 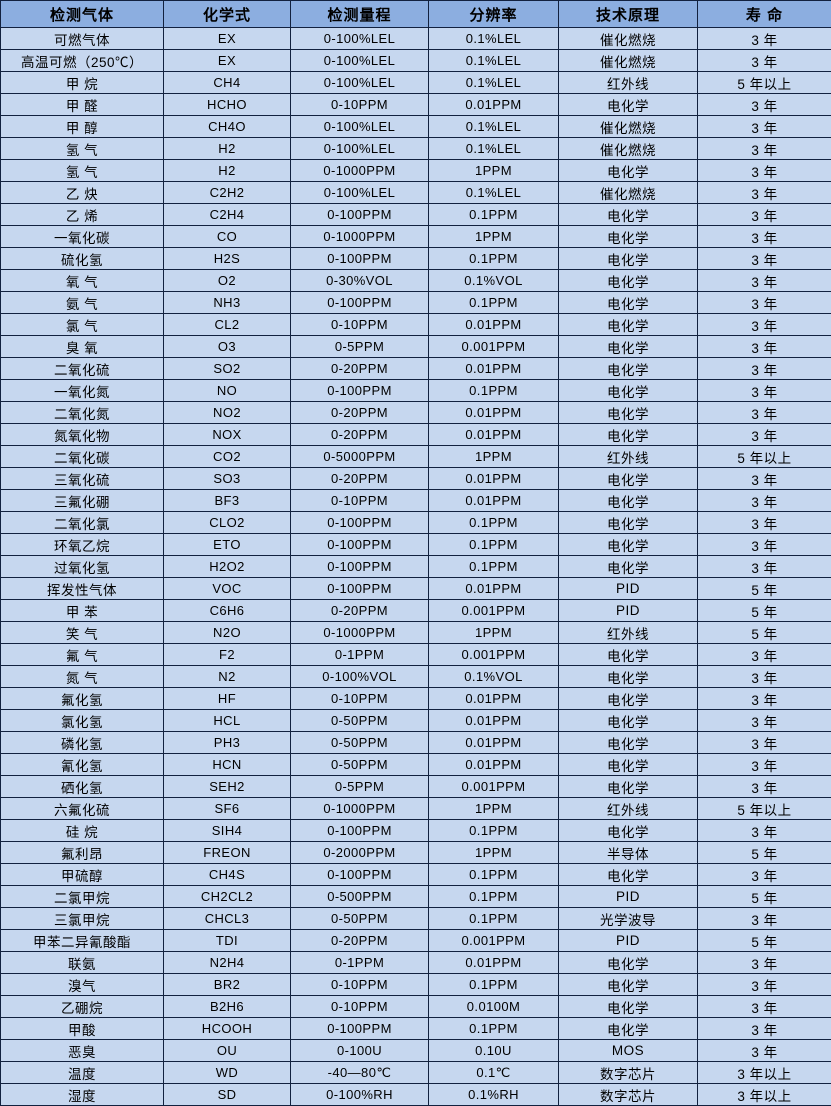 I want to click on column-header-range: 检测量程, so click(x=360, y=14).